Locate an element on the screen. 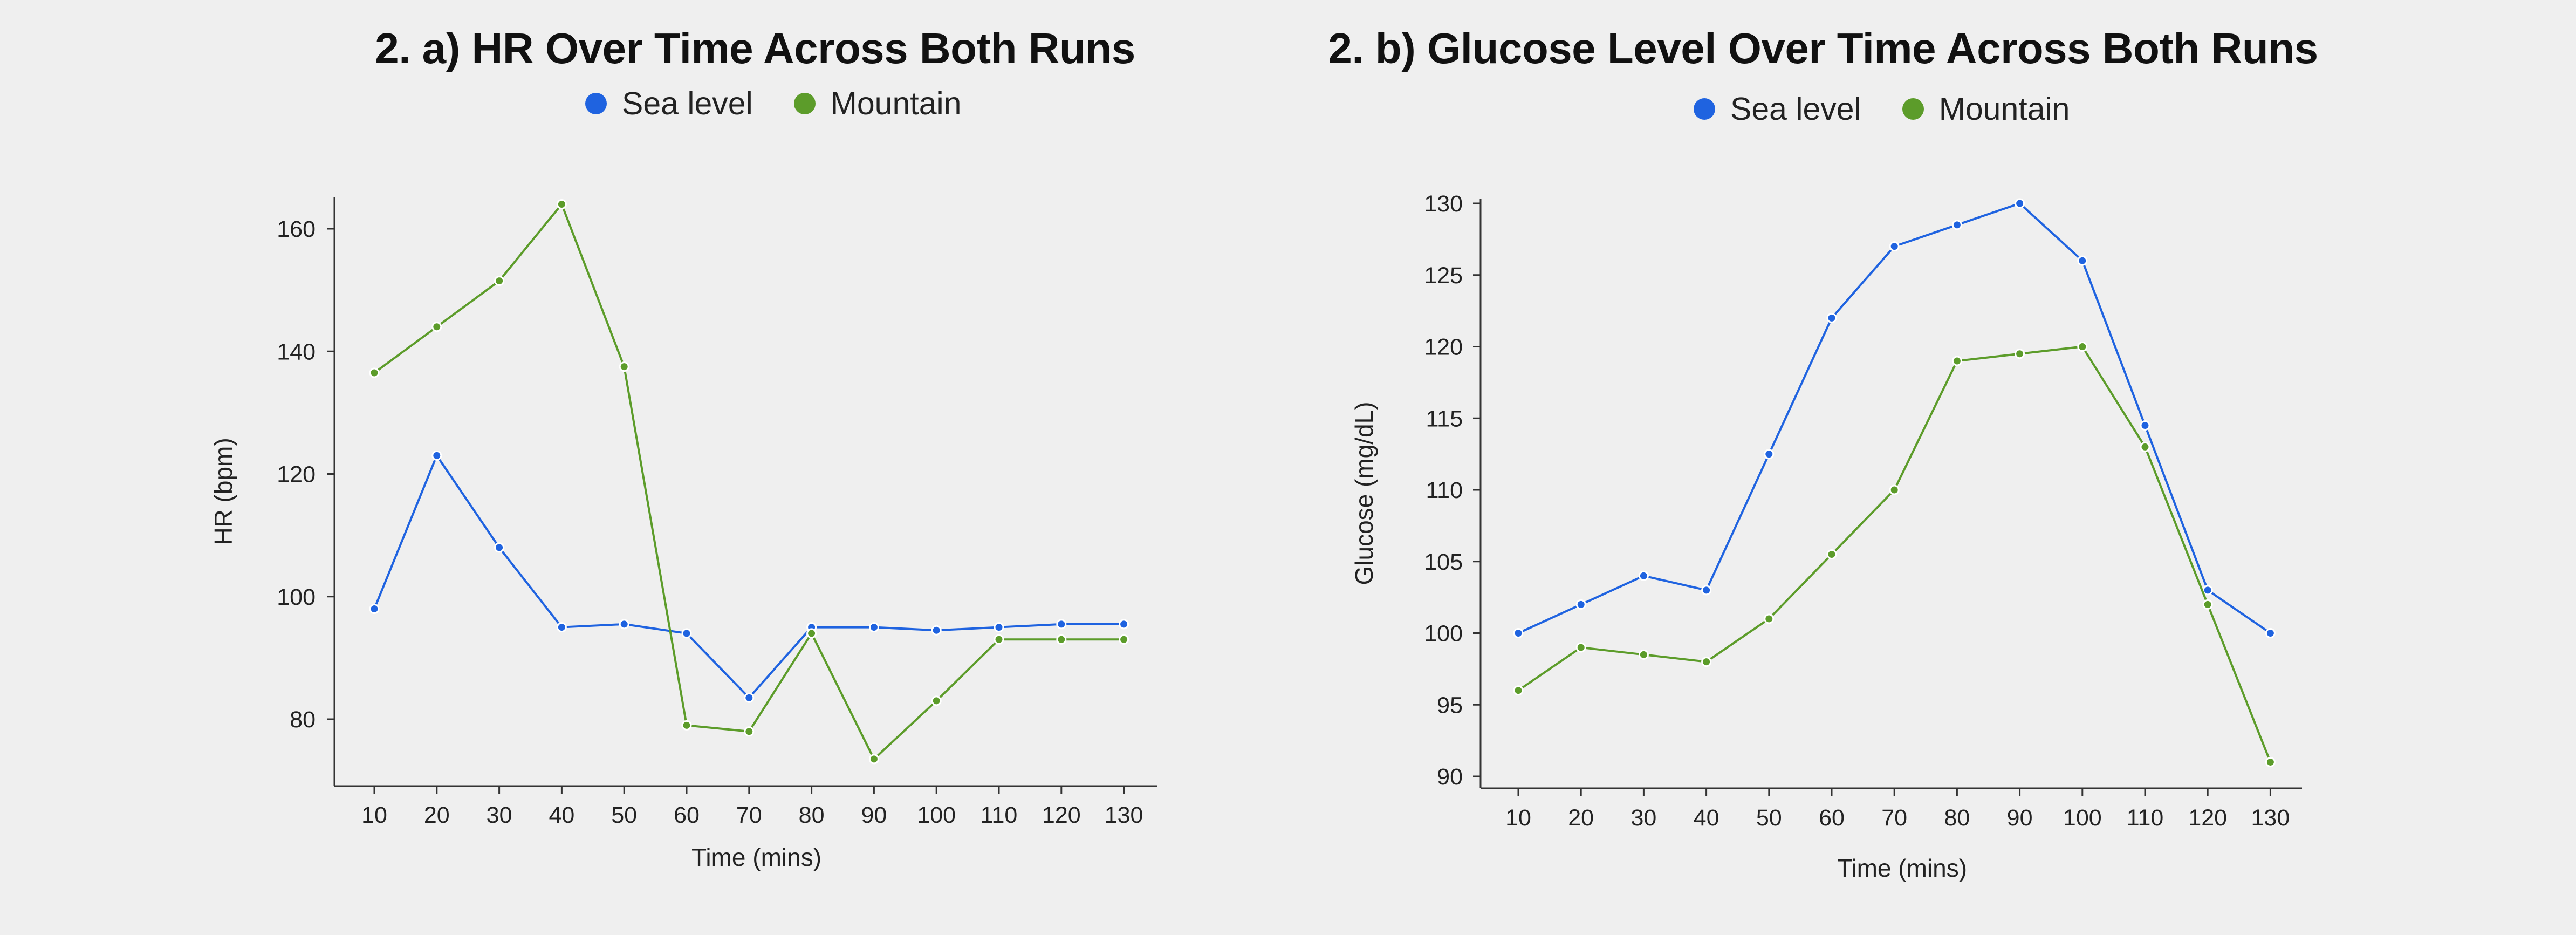  chart-a-x-tick-label: 10 is located at coordinates (374, 815).